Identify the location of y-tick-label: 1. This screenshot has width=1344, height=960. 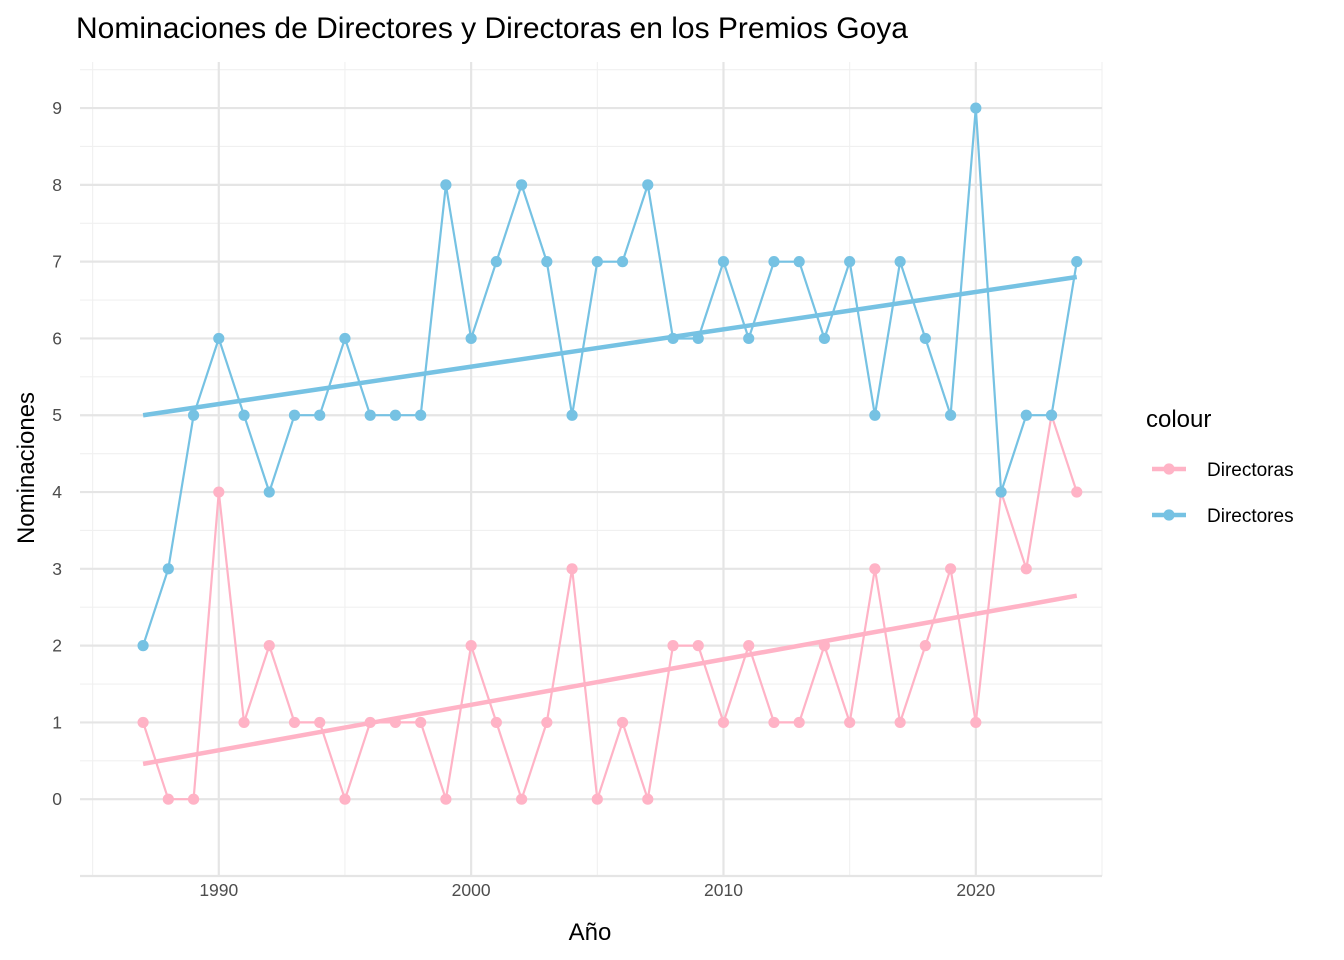
(57, 722).